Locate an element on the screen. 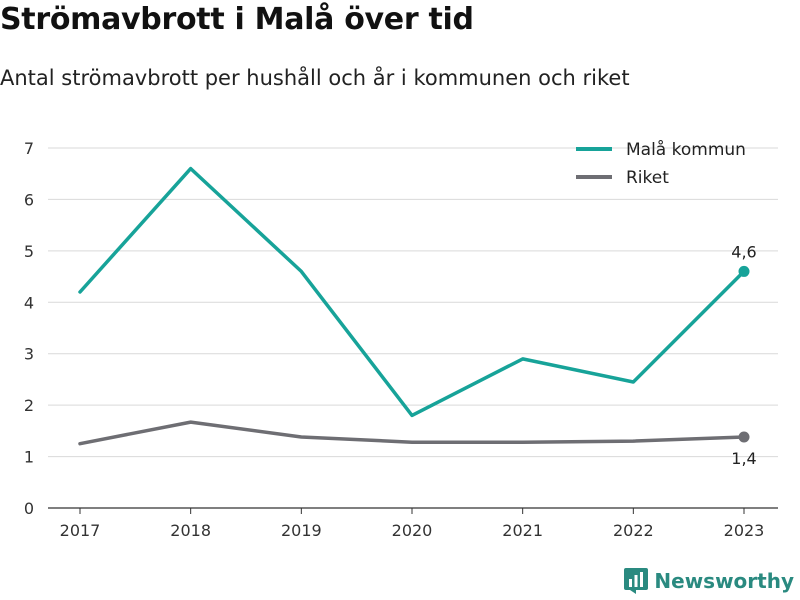 This screenshot has height=600, width=800. y-tick-label: 4 is located at coordinates (29, 302).